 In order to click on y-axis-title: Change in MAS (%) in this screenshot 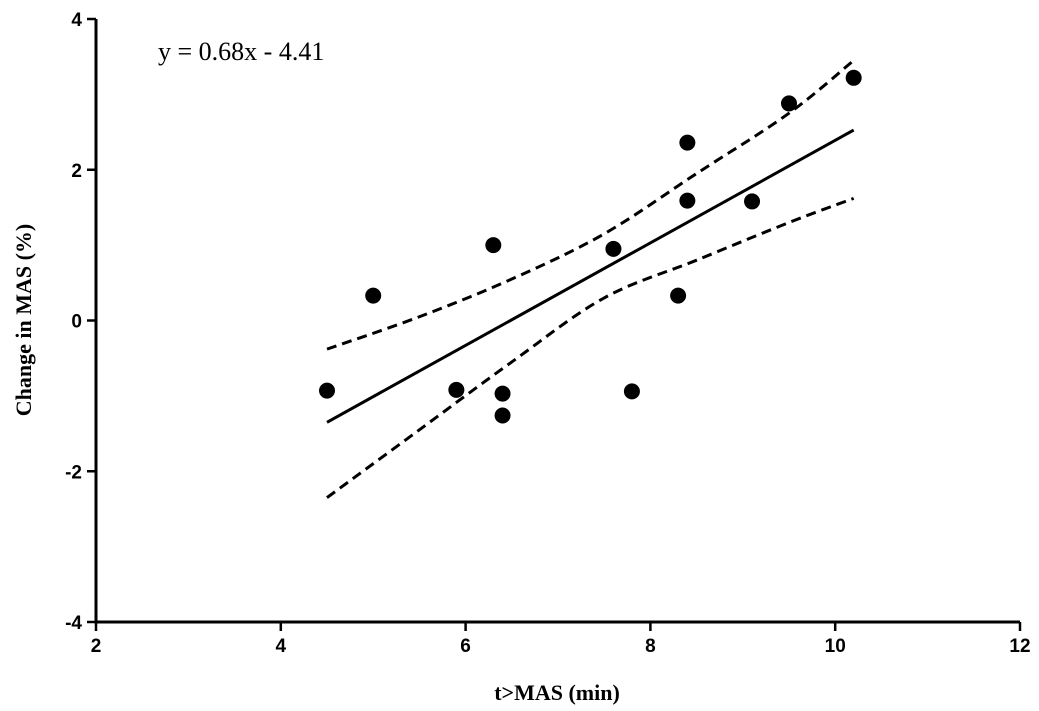, I will do `click(23, 320)`.